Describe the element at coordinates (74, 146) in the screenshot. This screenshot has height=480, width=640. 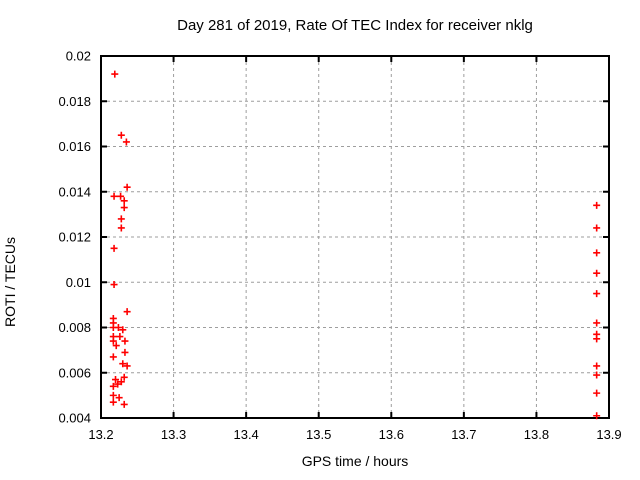
I see `y-tick-label: 0.016` at that location.